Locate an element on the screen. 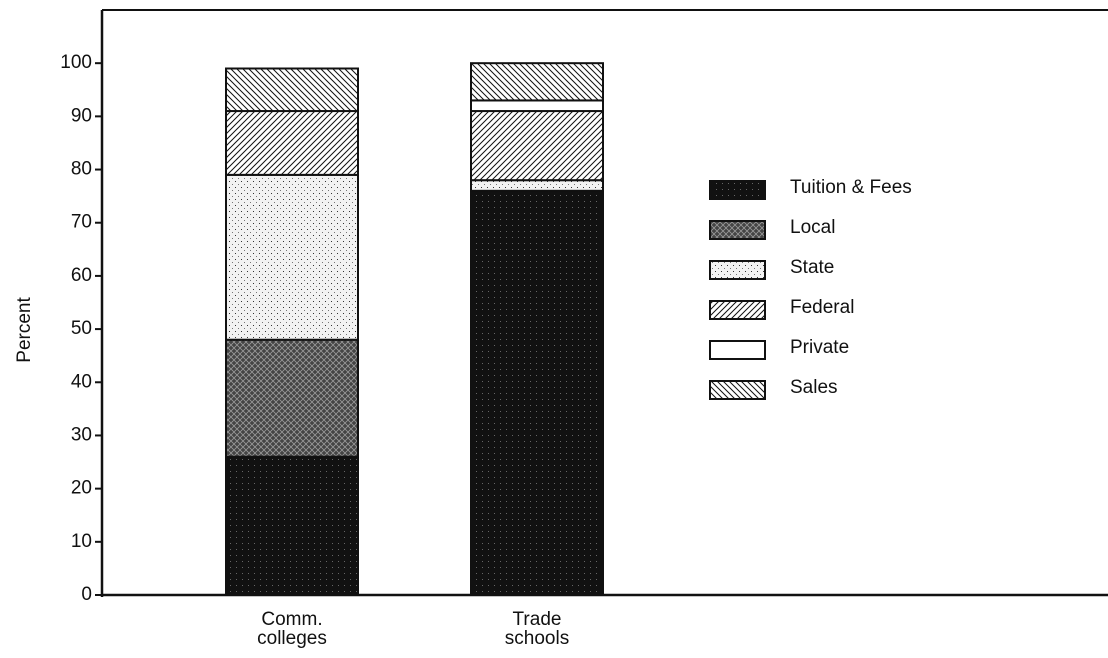 This screenshot has height=658, width=1108. y-tick-label: 90 is located at coordinates (81, 115).